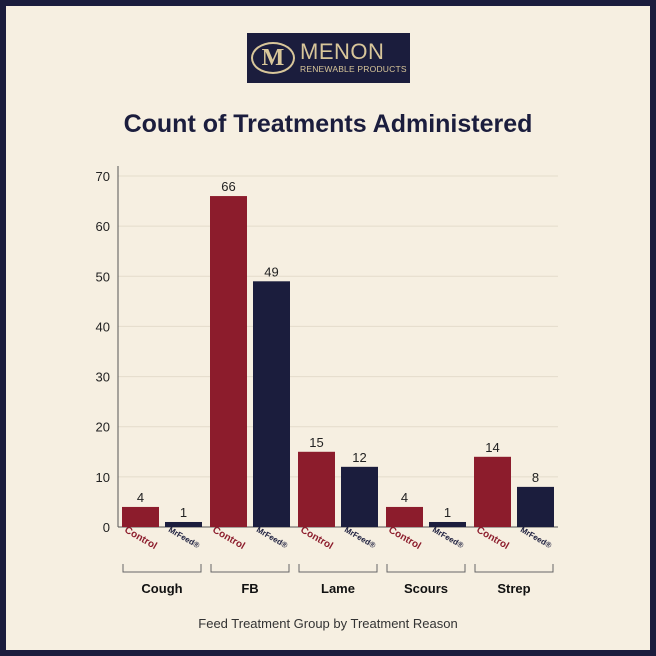 Image resolution: width=656 pixels, height=656 pixels. Describe the element at coordinates (513, 588) in the screenshot. I see `category-label: Strep` at that location.